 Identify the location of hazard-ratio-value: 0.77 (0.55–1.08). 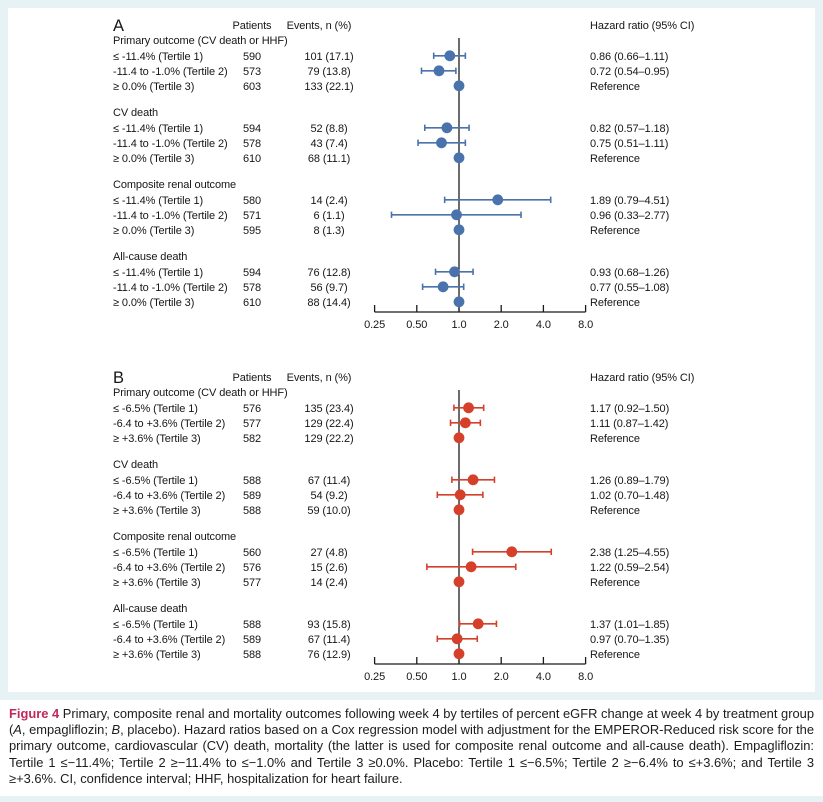
(629, 288).